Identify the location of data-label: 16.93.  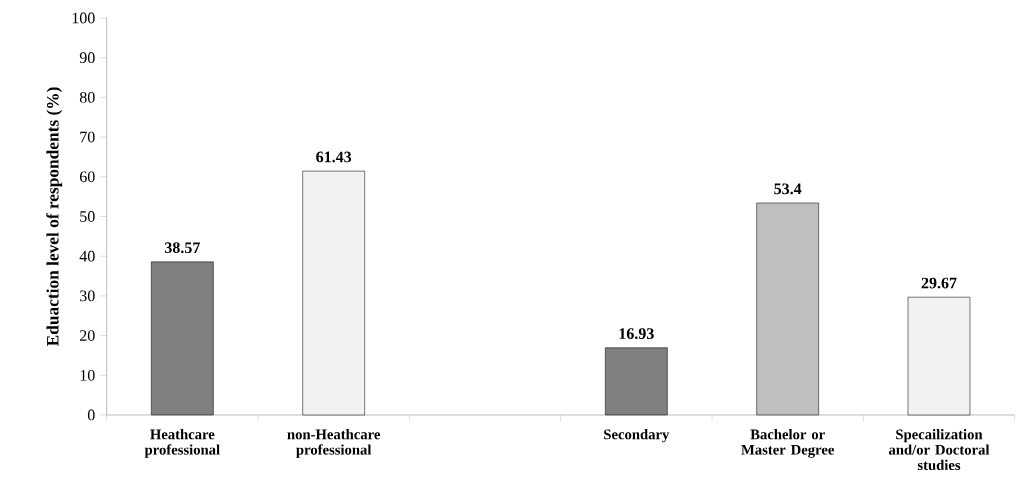
(636, 334).